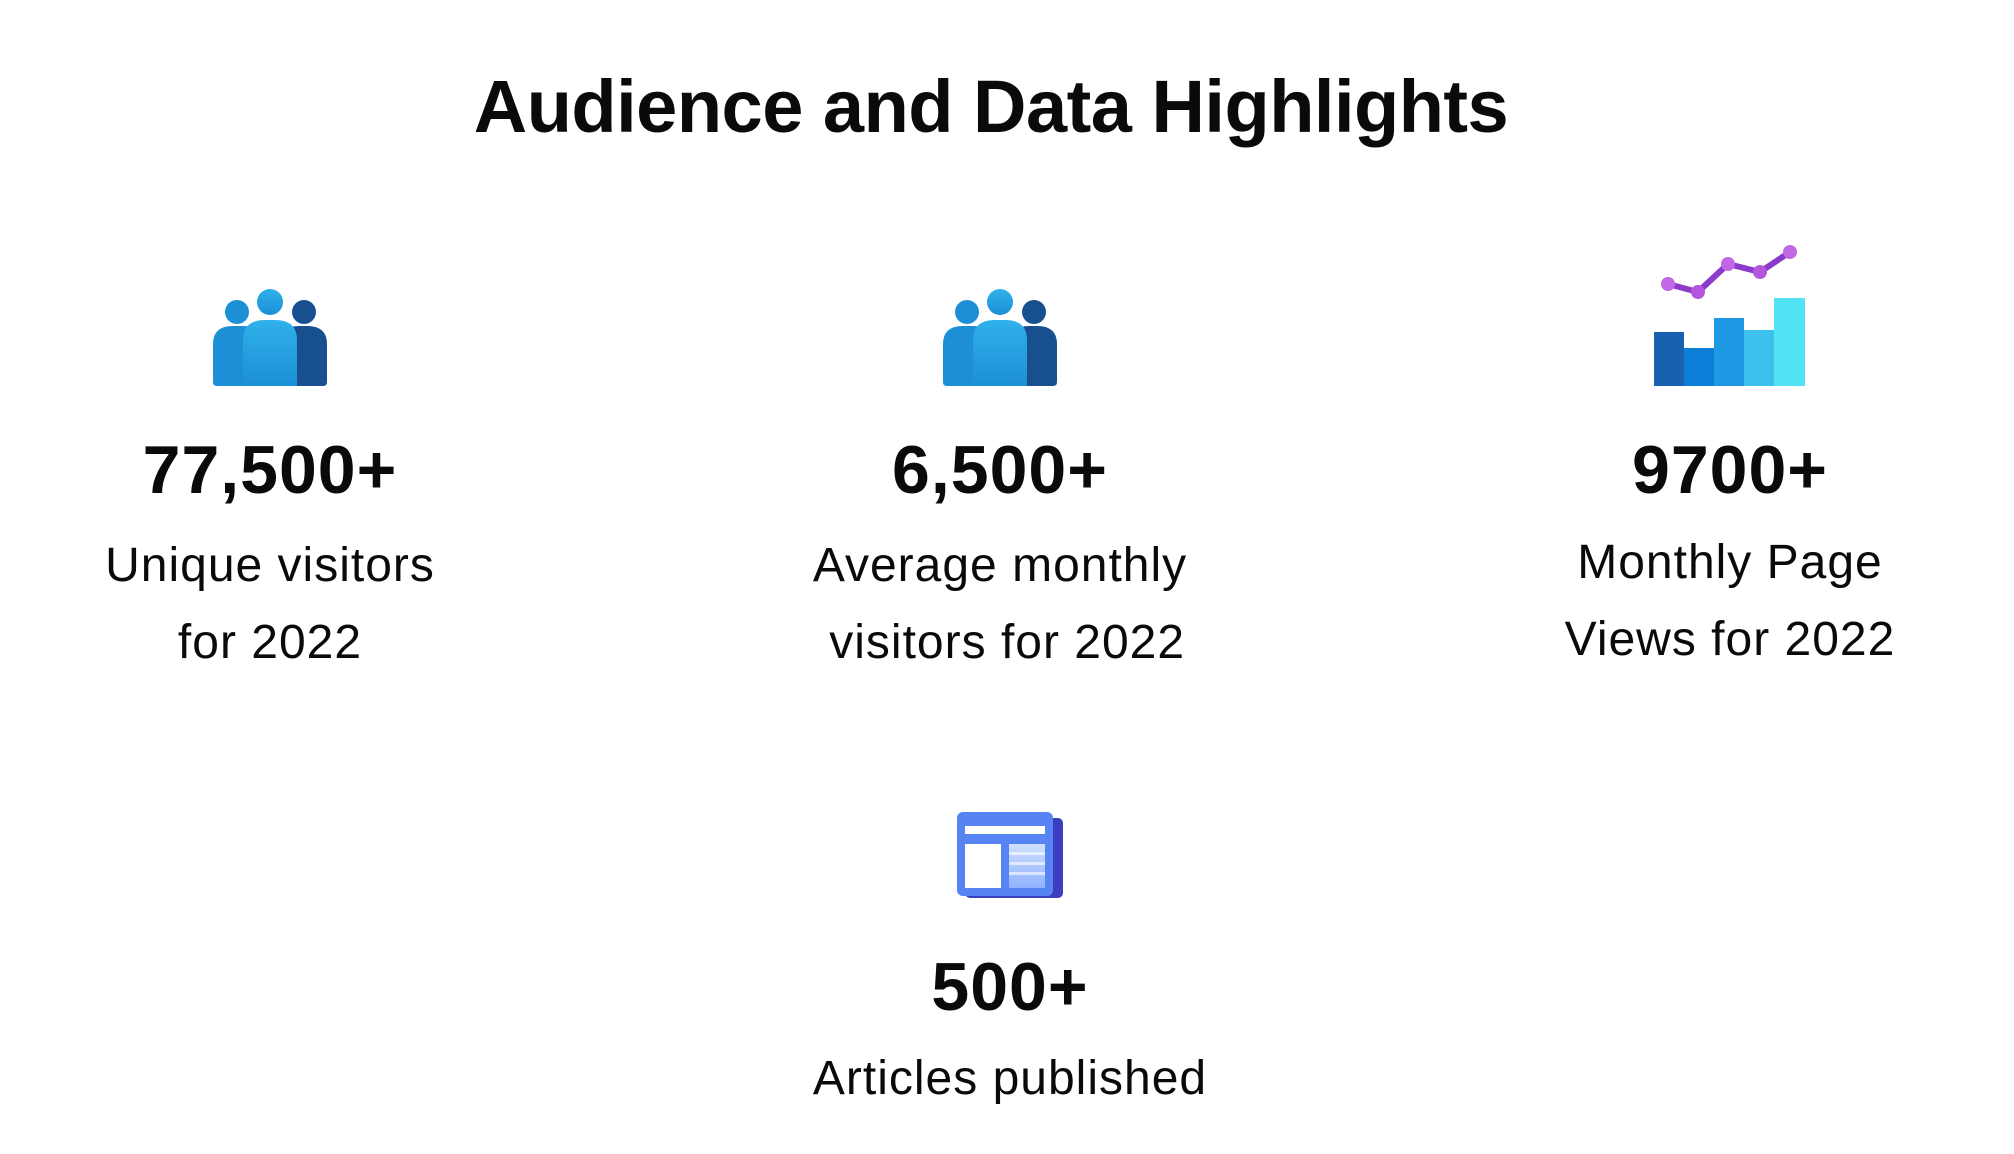  Describe the element at coordinates (1000, 604) in the screenshot. I see `stat-caption: Average monthly visitors for 2022` at that location.